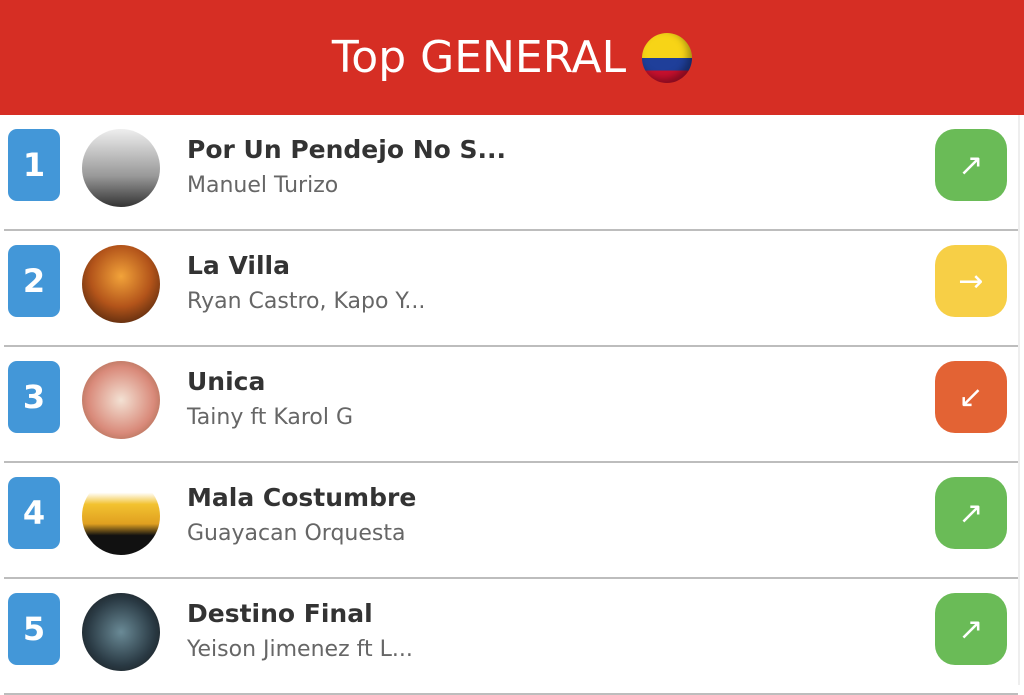 This screenshot has height=695, width=1024. I want to click on trend-down-icon: ↙, so click(971, 397).